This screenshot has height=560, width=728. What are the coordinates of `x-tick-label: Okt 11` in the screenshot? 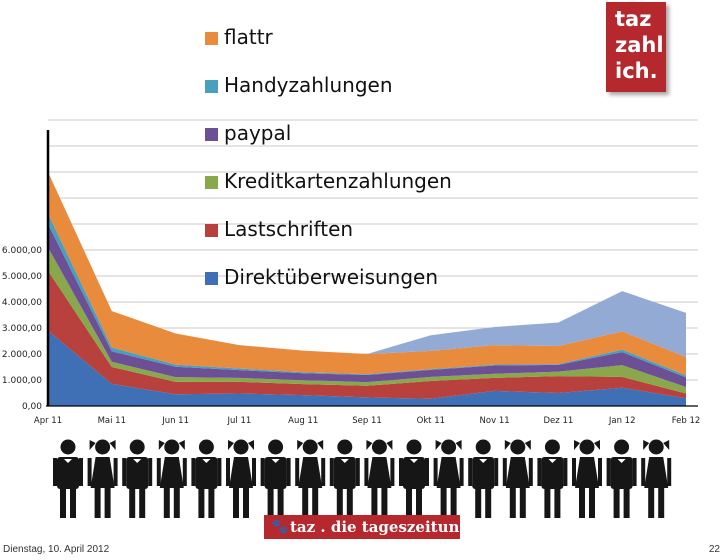 It's located at (431, 421).